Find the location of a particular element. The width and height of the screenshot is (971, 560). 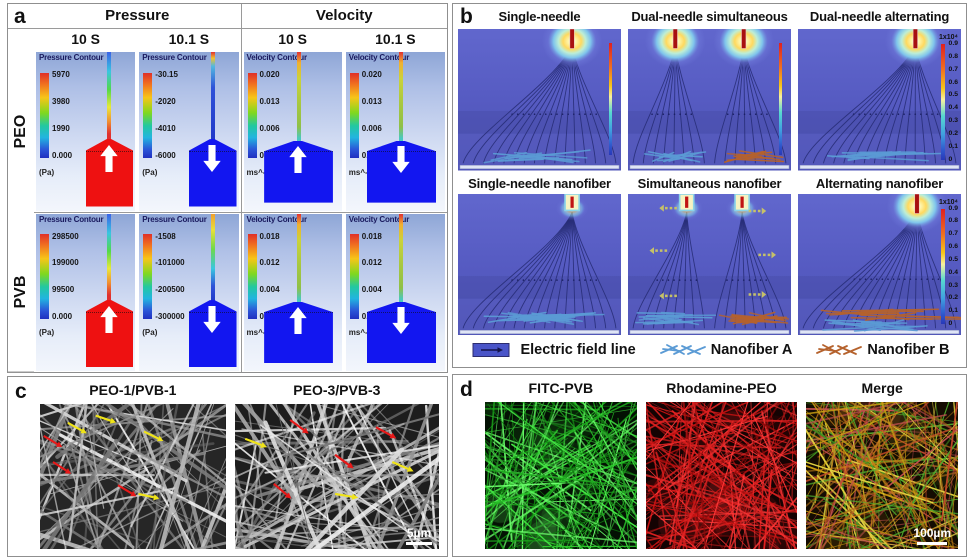

field-title-single-needle-nanofiber: Single-needle nanofiber is located at coordinates (539, 183).